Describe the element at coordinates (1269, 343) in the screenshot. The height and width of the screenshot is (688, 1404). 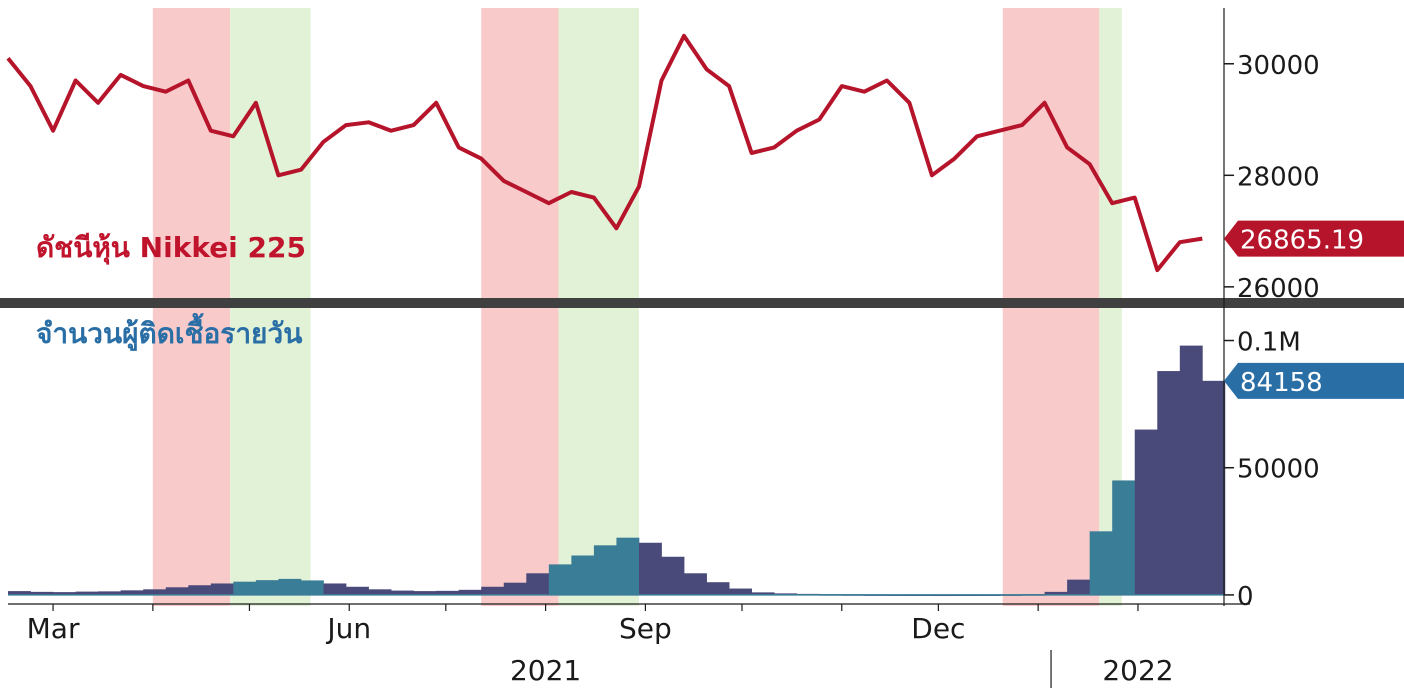
I see `cases-tick-label-top: 0.1M` at that location.